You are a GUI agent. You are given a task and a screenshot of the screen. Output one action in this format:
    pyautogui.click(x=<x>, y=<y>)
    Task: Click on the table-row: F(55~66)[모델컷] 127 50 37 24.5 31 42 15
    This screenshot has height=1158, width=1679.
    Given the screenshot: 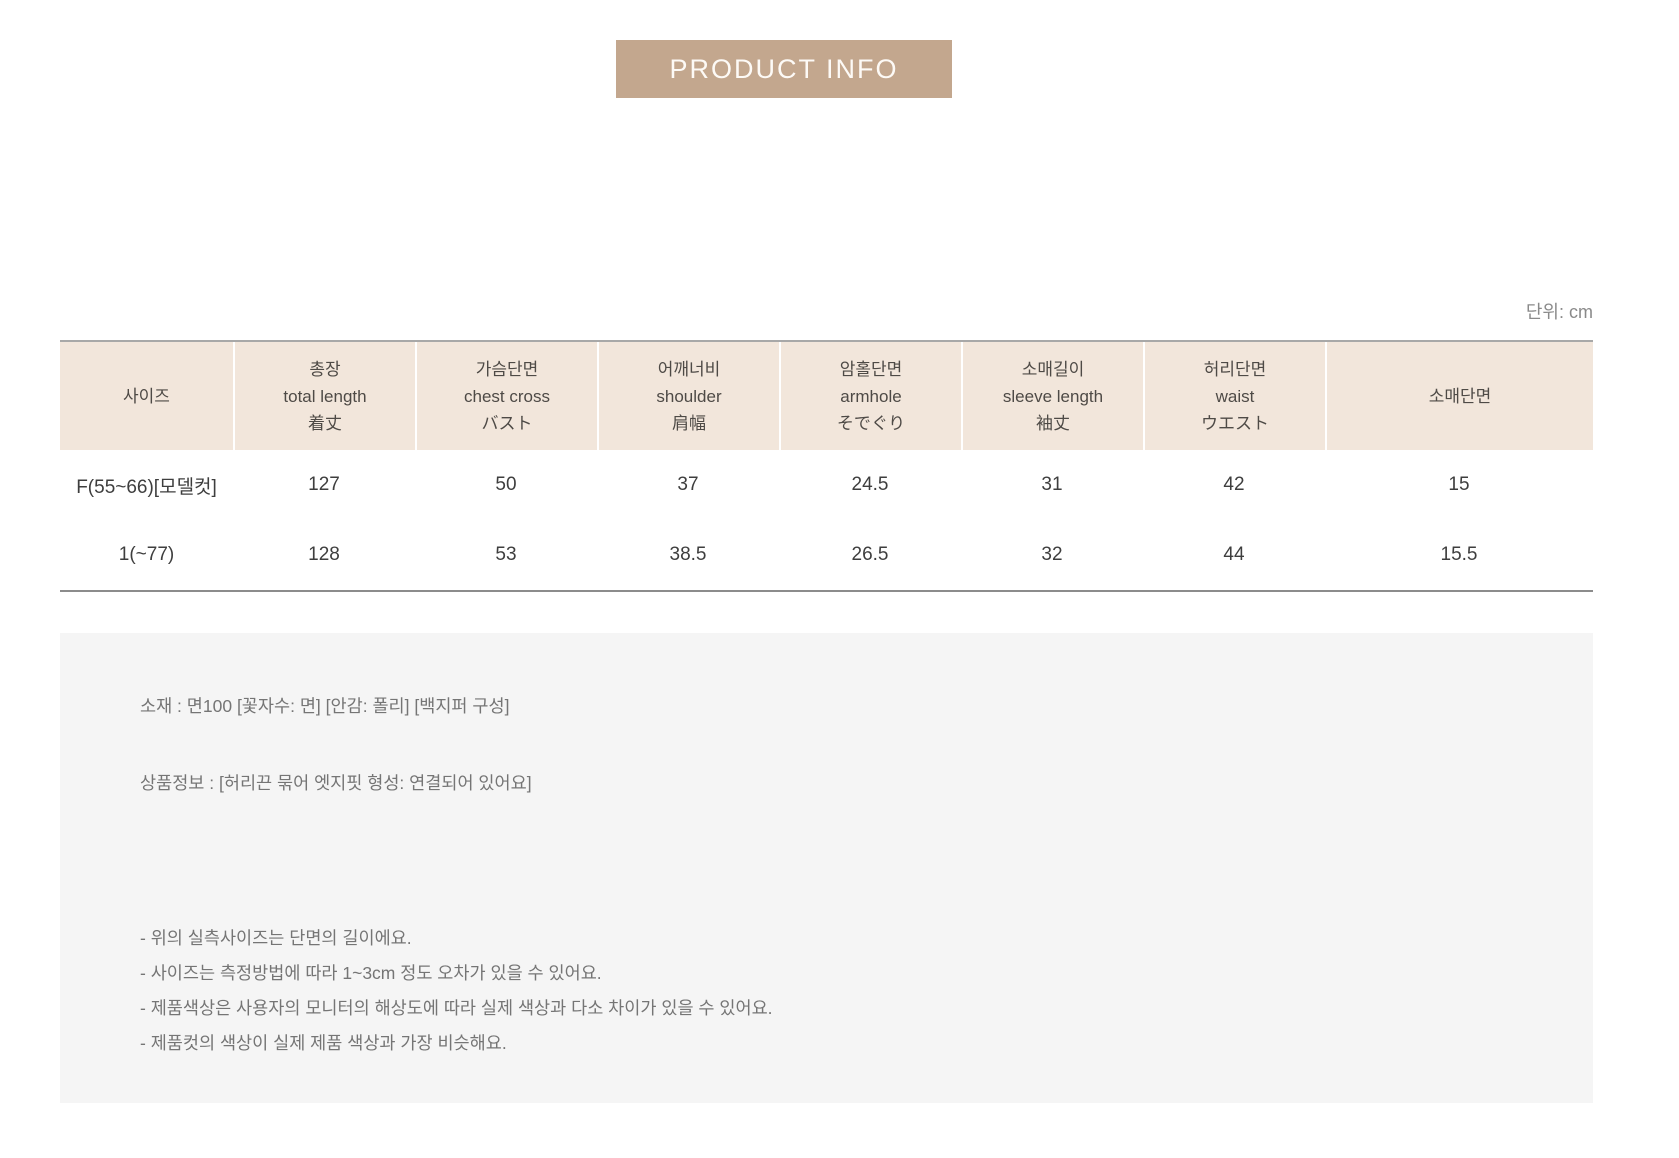 What is the action you would take?
    pyautogui.click(x=826, y=485)
    